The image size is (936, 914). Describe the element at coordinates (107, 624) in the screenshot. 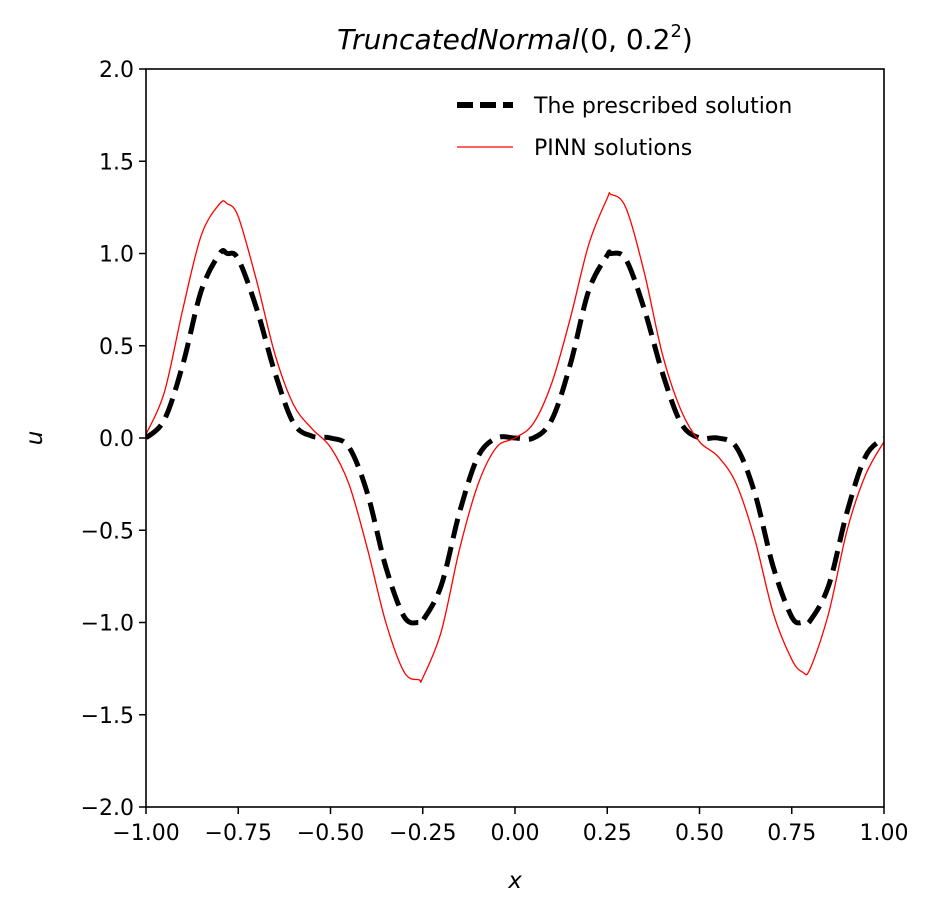

I see `y-tick-label: −1.0` at that location.